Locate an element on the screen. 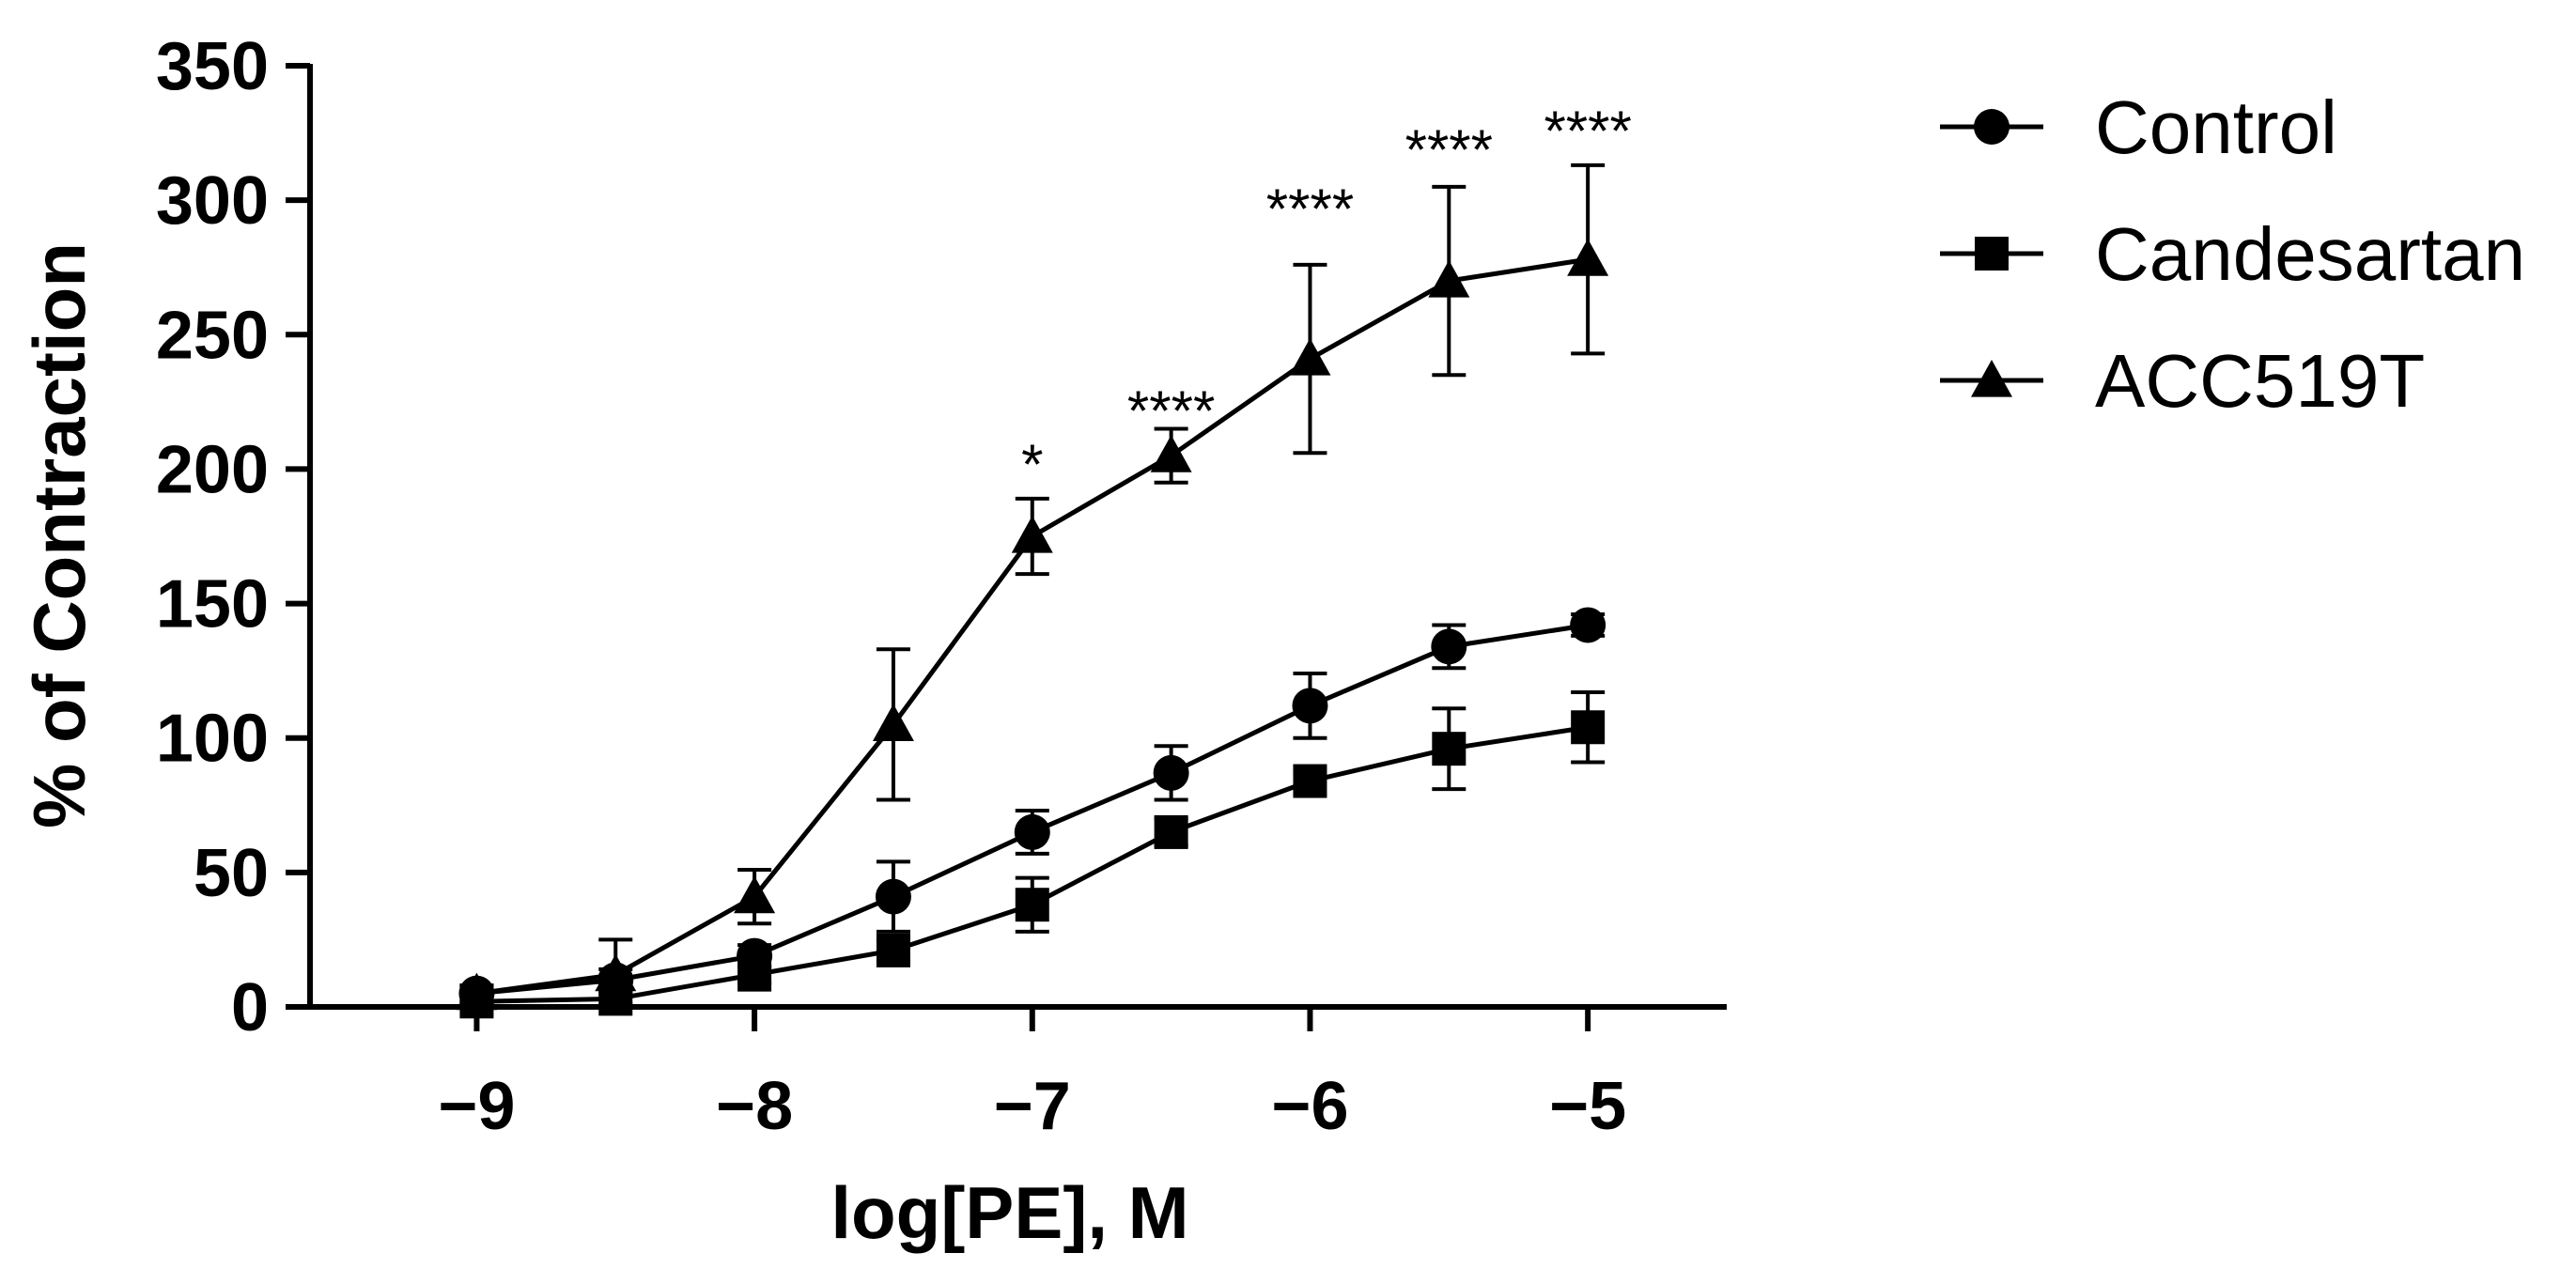 This screenshot has width=2576, height=1284. legend-label: Candesartan is located at coordinates (2310, 254).